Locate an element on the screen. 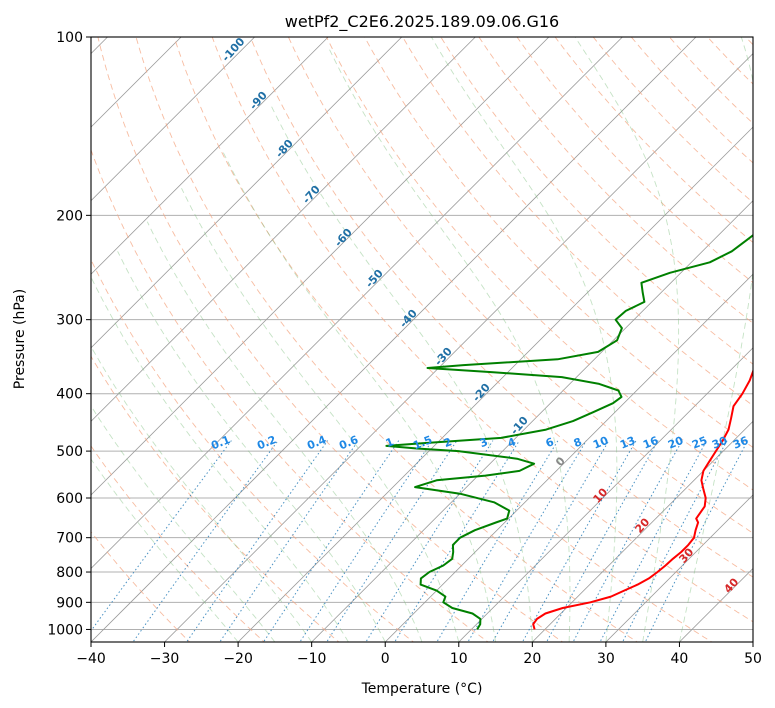 The width and height of the screenshot is (775, 708). x-tick-label: 20 is located at coordinates (532, 659).